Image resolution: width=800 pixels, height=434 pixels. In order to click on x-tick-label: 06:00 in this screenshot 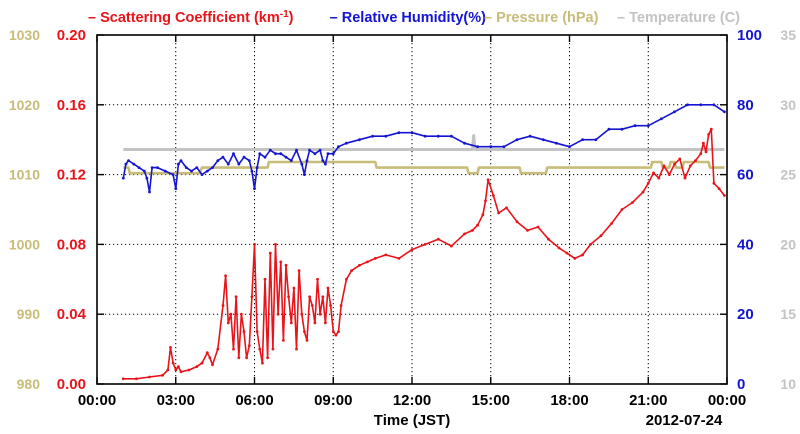, I will do `click(254, 400)`.